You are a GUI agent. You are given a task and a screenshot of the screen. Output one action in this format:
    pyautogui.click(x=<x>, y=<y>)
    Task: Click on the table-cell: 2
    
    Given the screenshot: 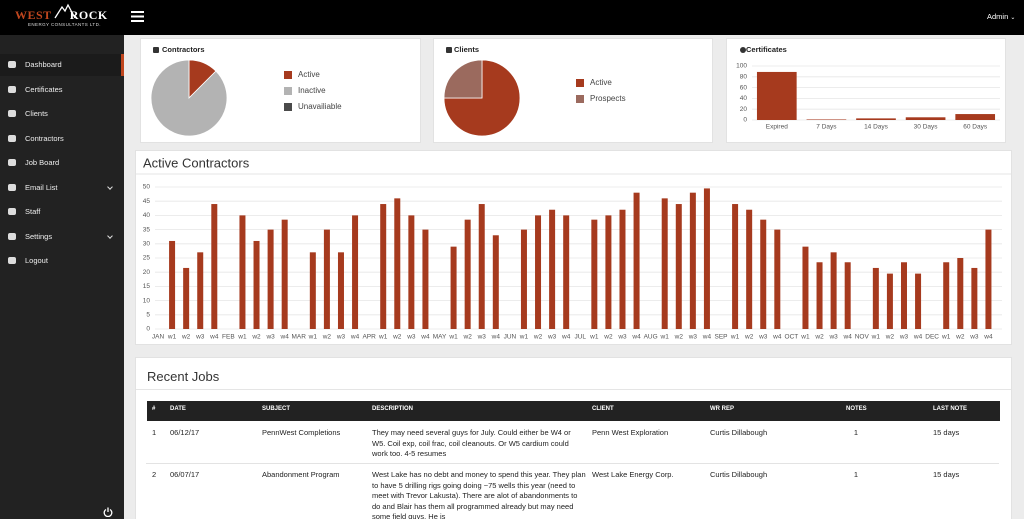 What is the action you would take?
    pyautogui.click(x=154, y=474)
    